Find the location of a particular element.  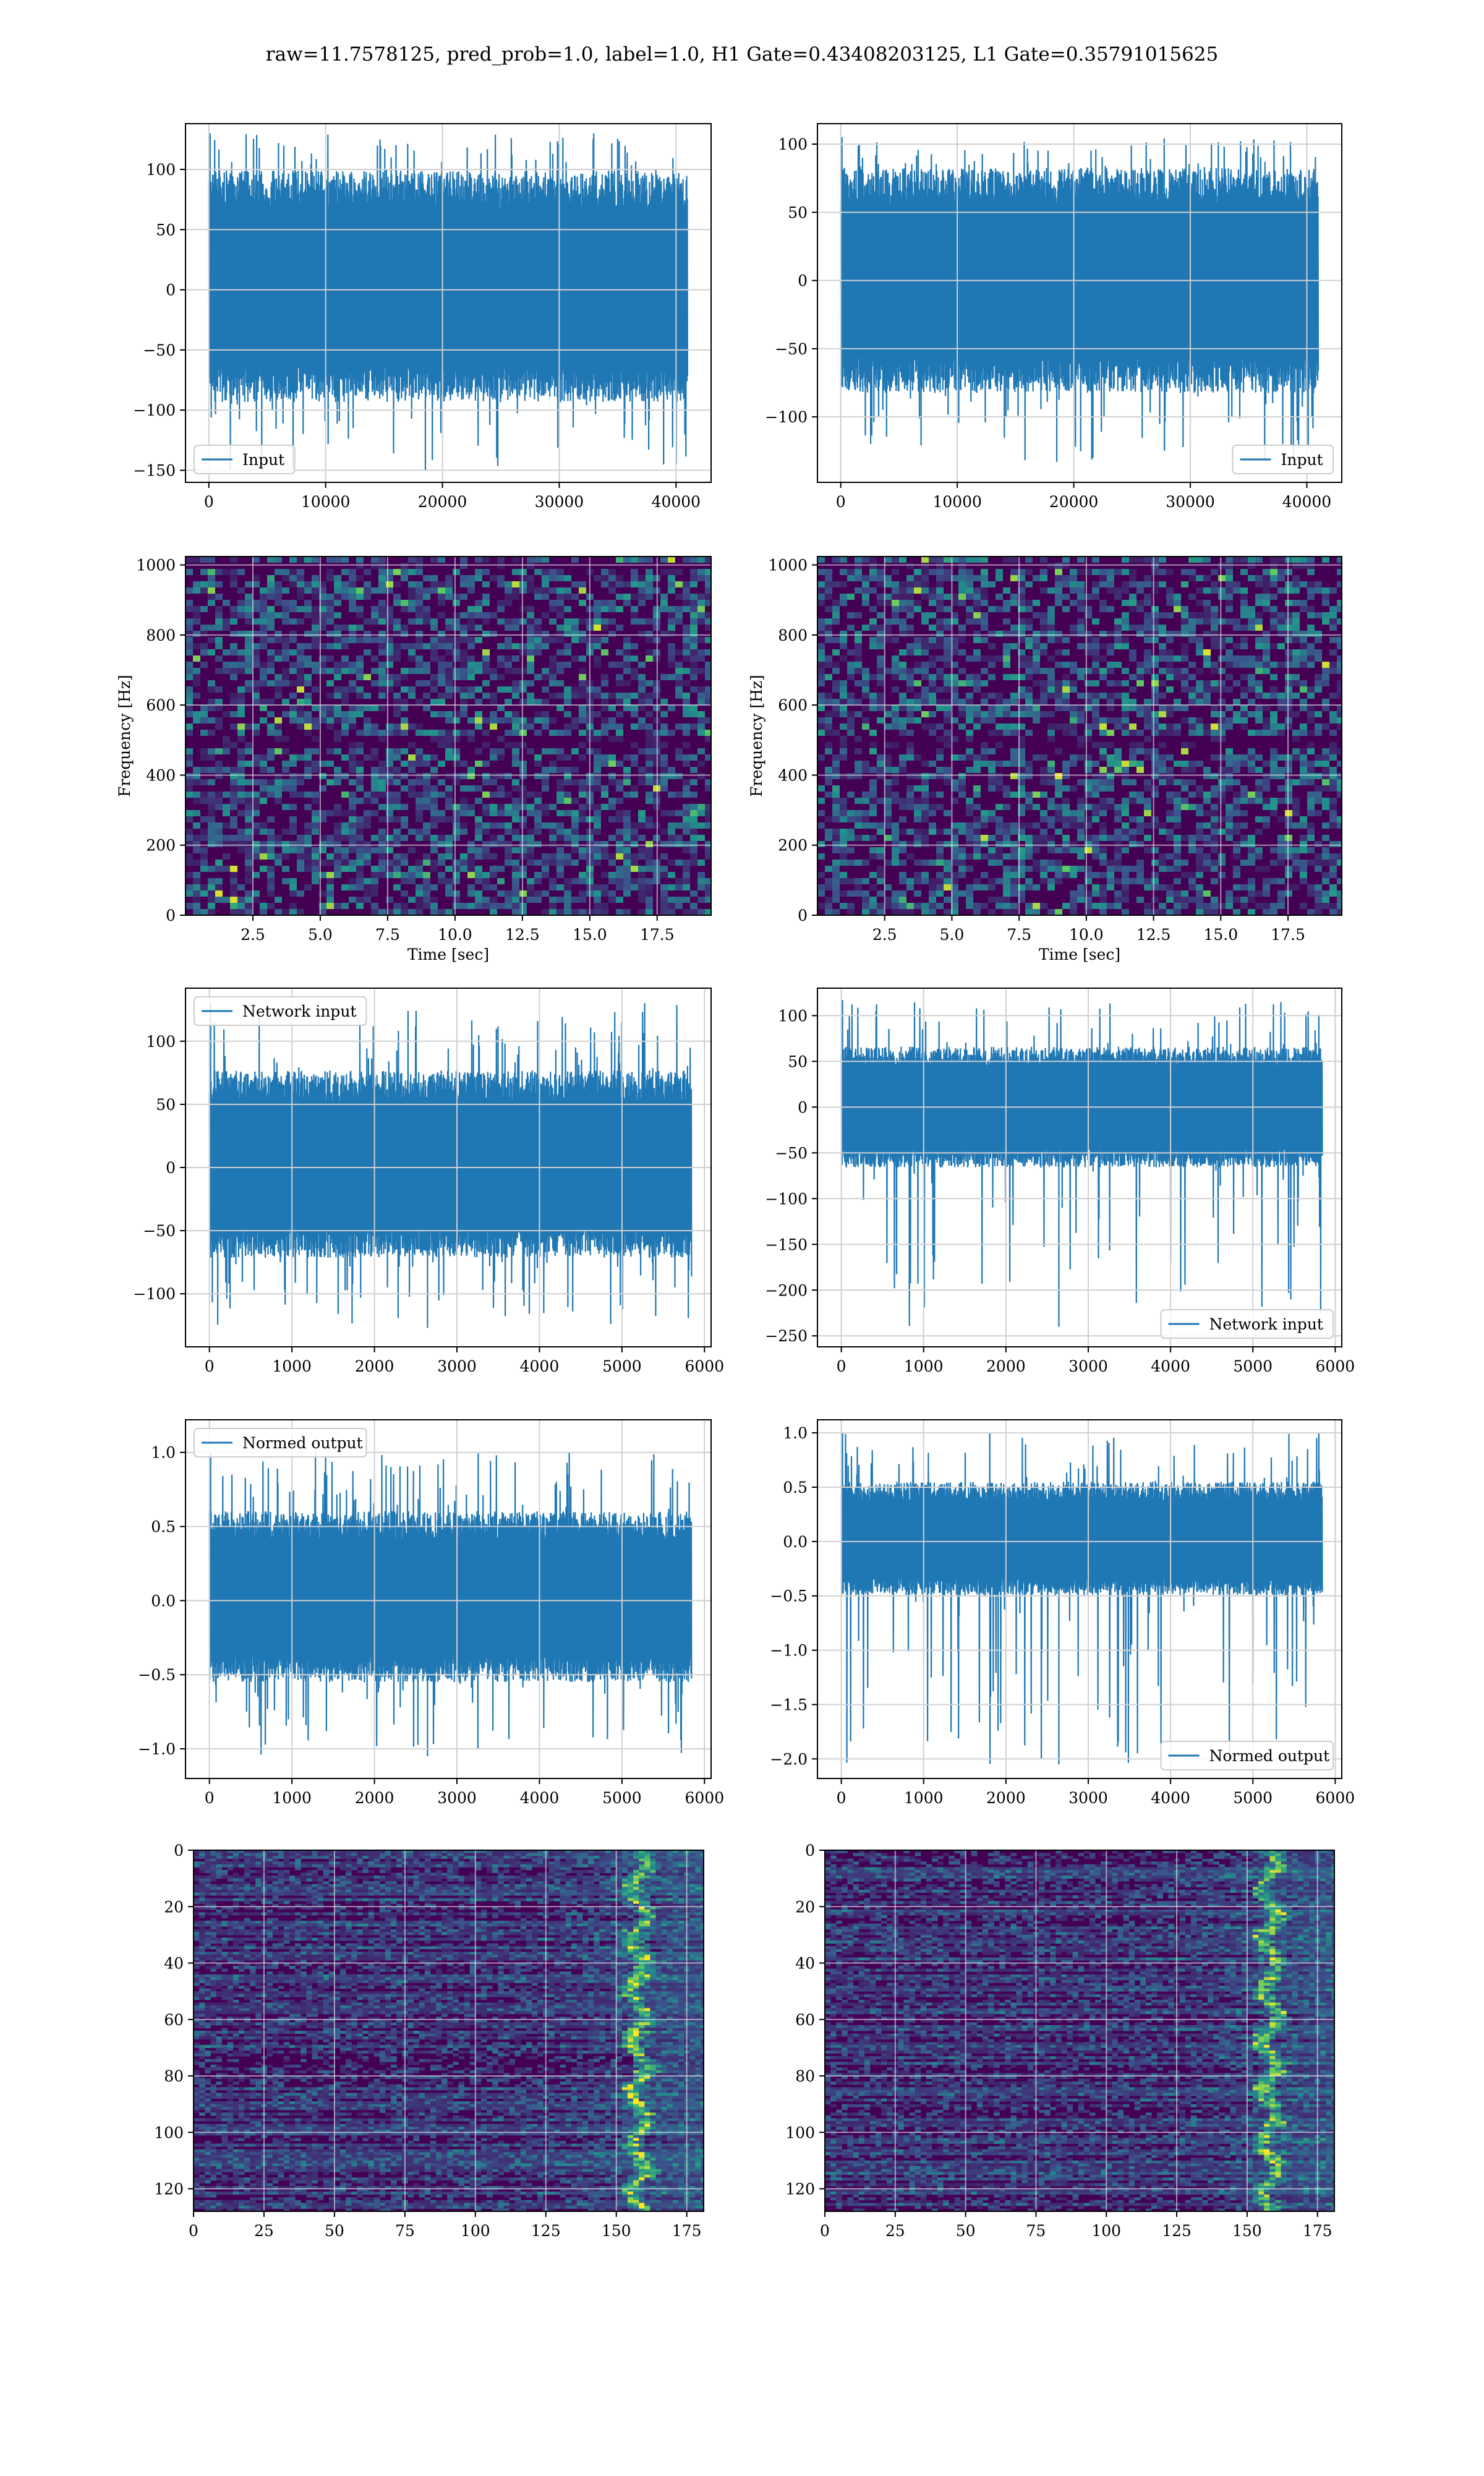

h1-network-input-legend: Network input is located at coordinates (280, 1011).